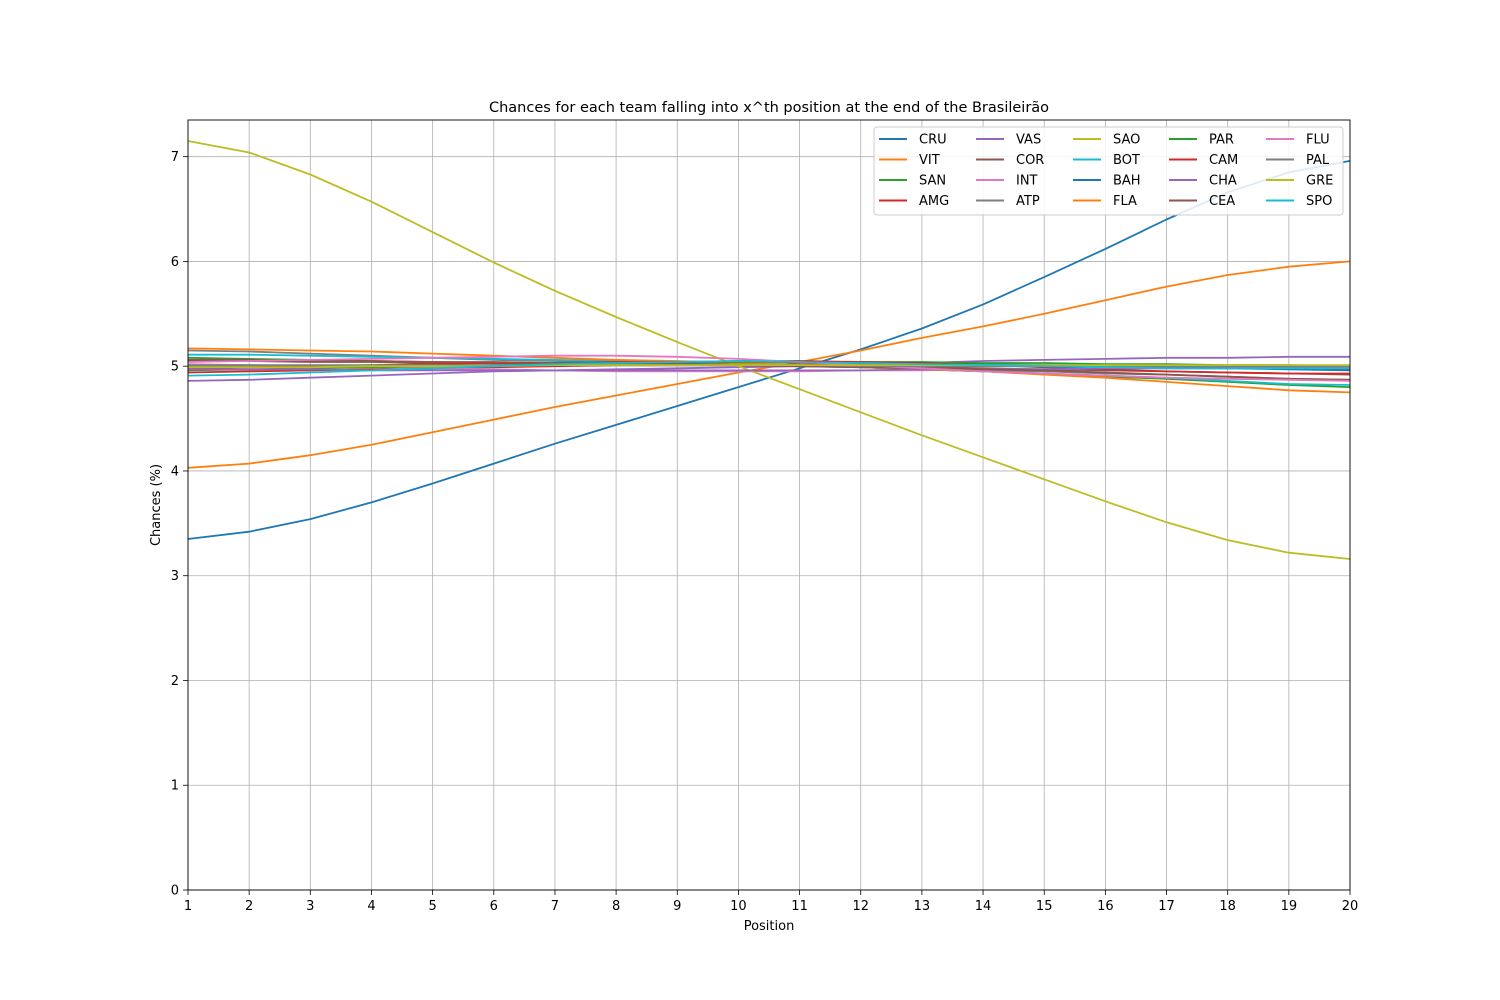 This screenshot has height=1000, width=1500. What do you see at coordinates (175, 367) in the screenshot?
I see `y-tick-label: 5` at bounding box center [175, 367].